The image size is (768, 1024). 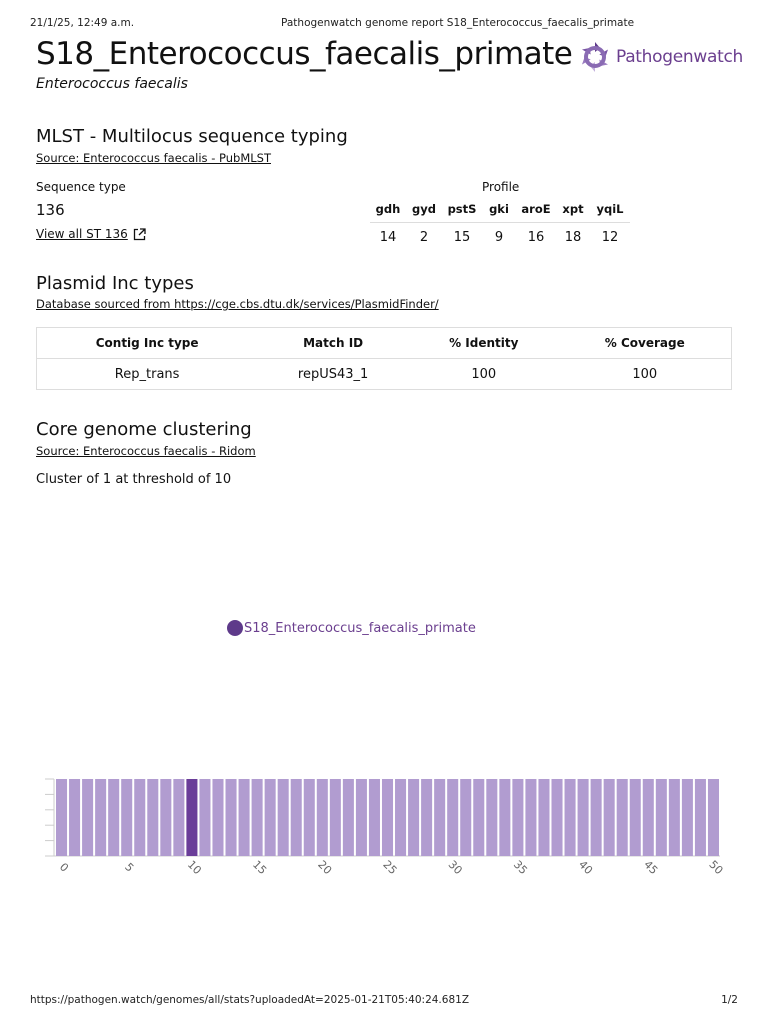 What do you see at coordinates (462, 236) in the screenshot?
I see `allele-value: 15` at bounding box center [462, 236].